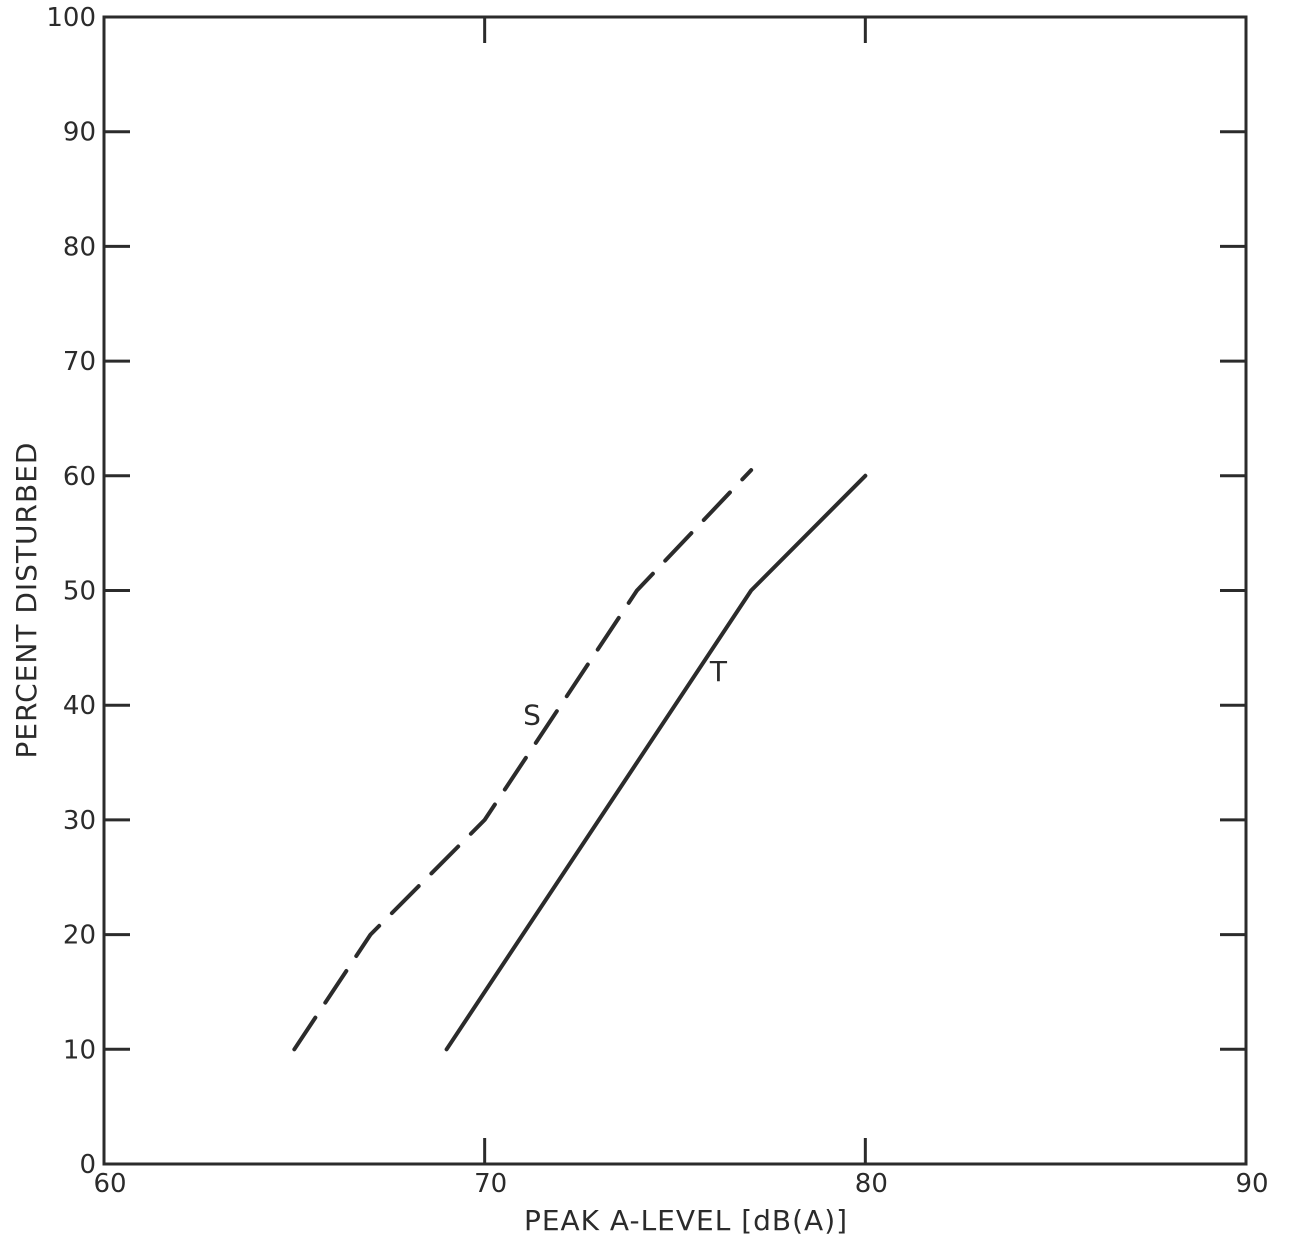 The image size is (1292, 1245). I want to click on y-tick-label: 0, so click(87, 1165).